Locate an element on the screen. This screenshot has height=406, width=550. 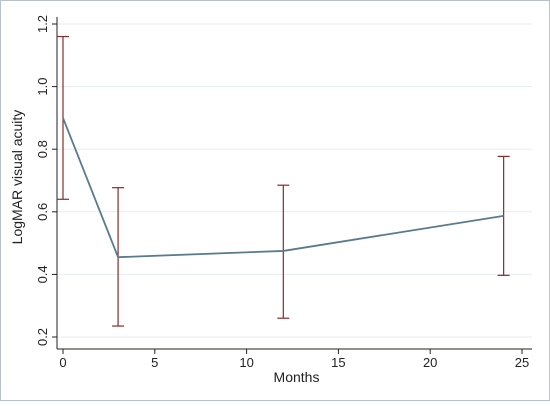
x-axis-label: Months is located at coordinates (297, 377).